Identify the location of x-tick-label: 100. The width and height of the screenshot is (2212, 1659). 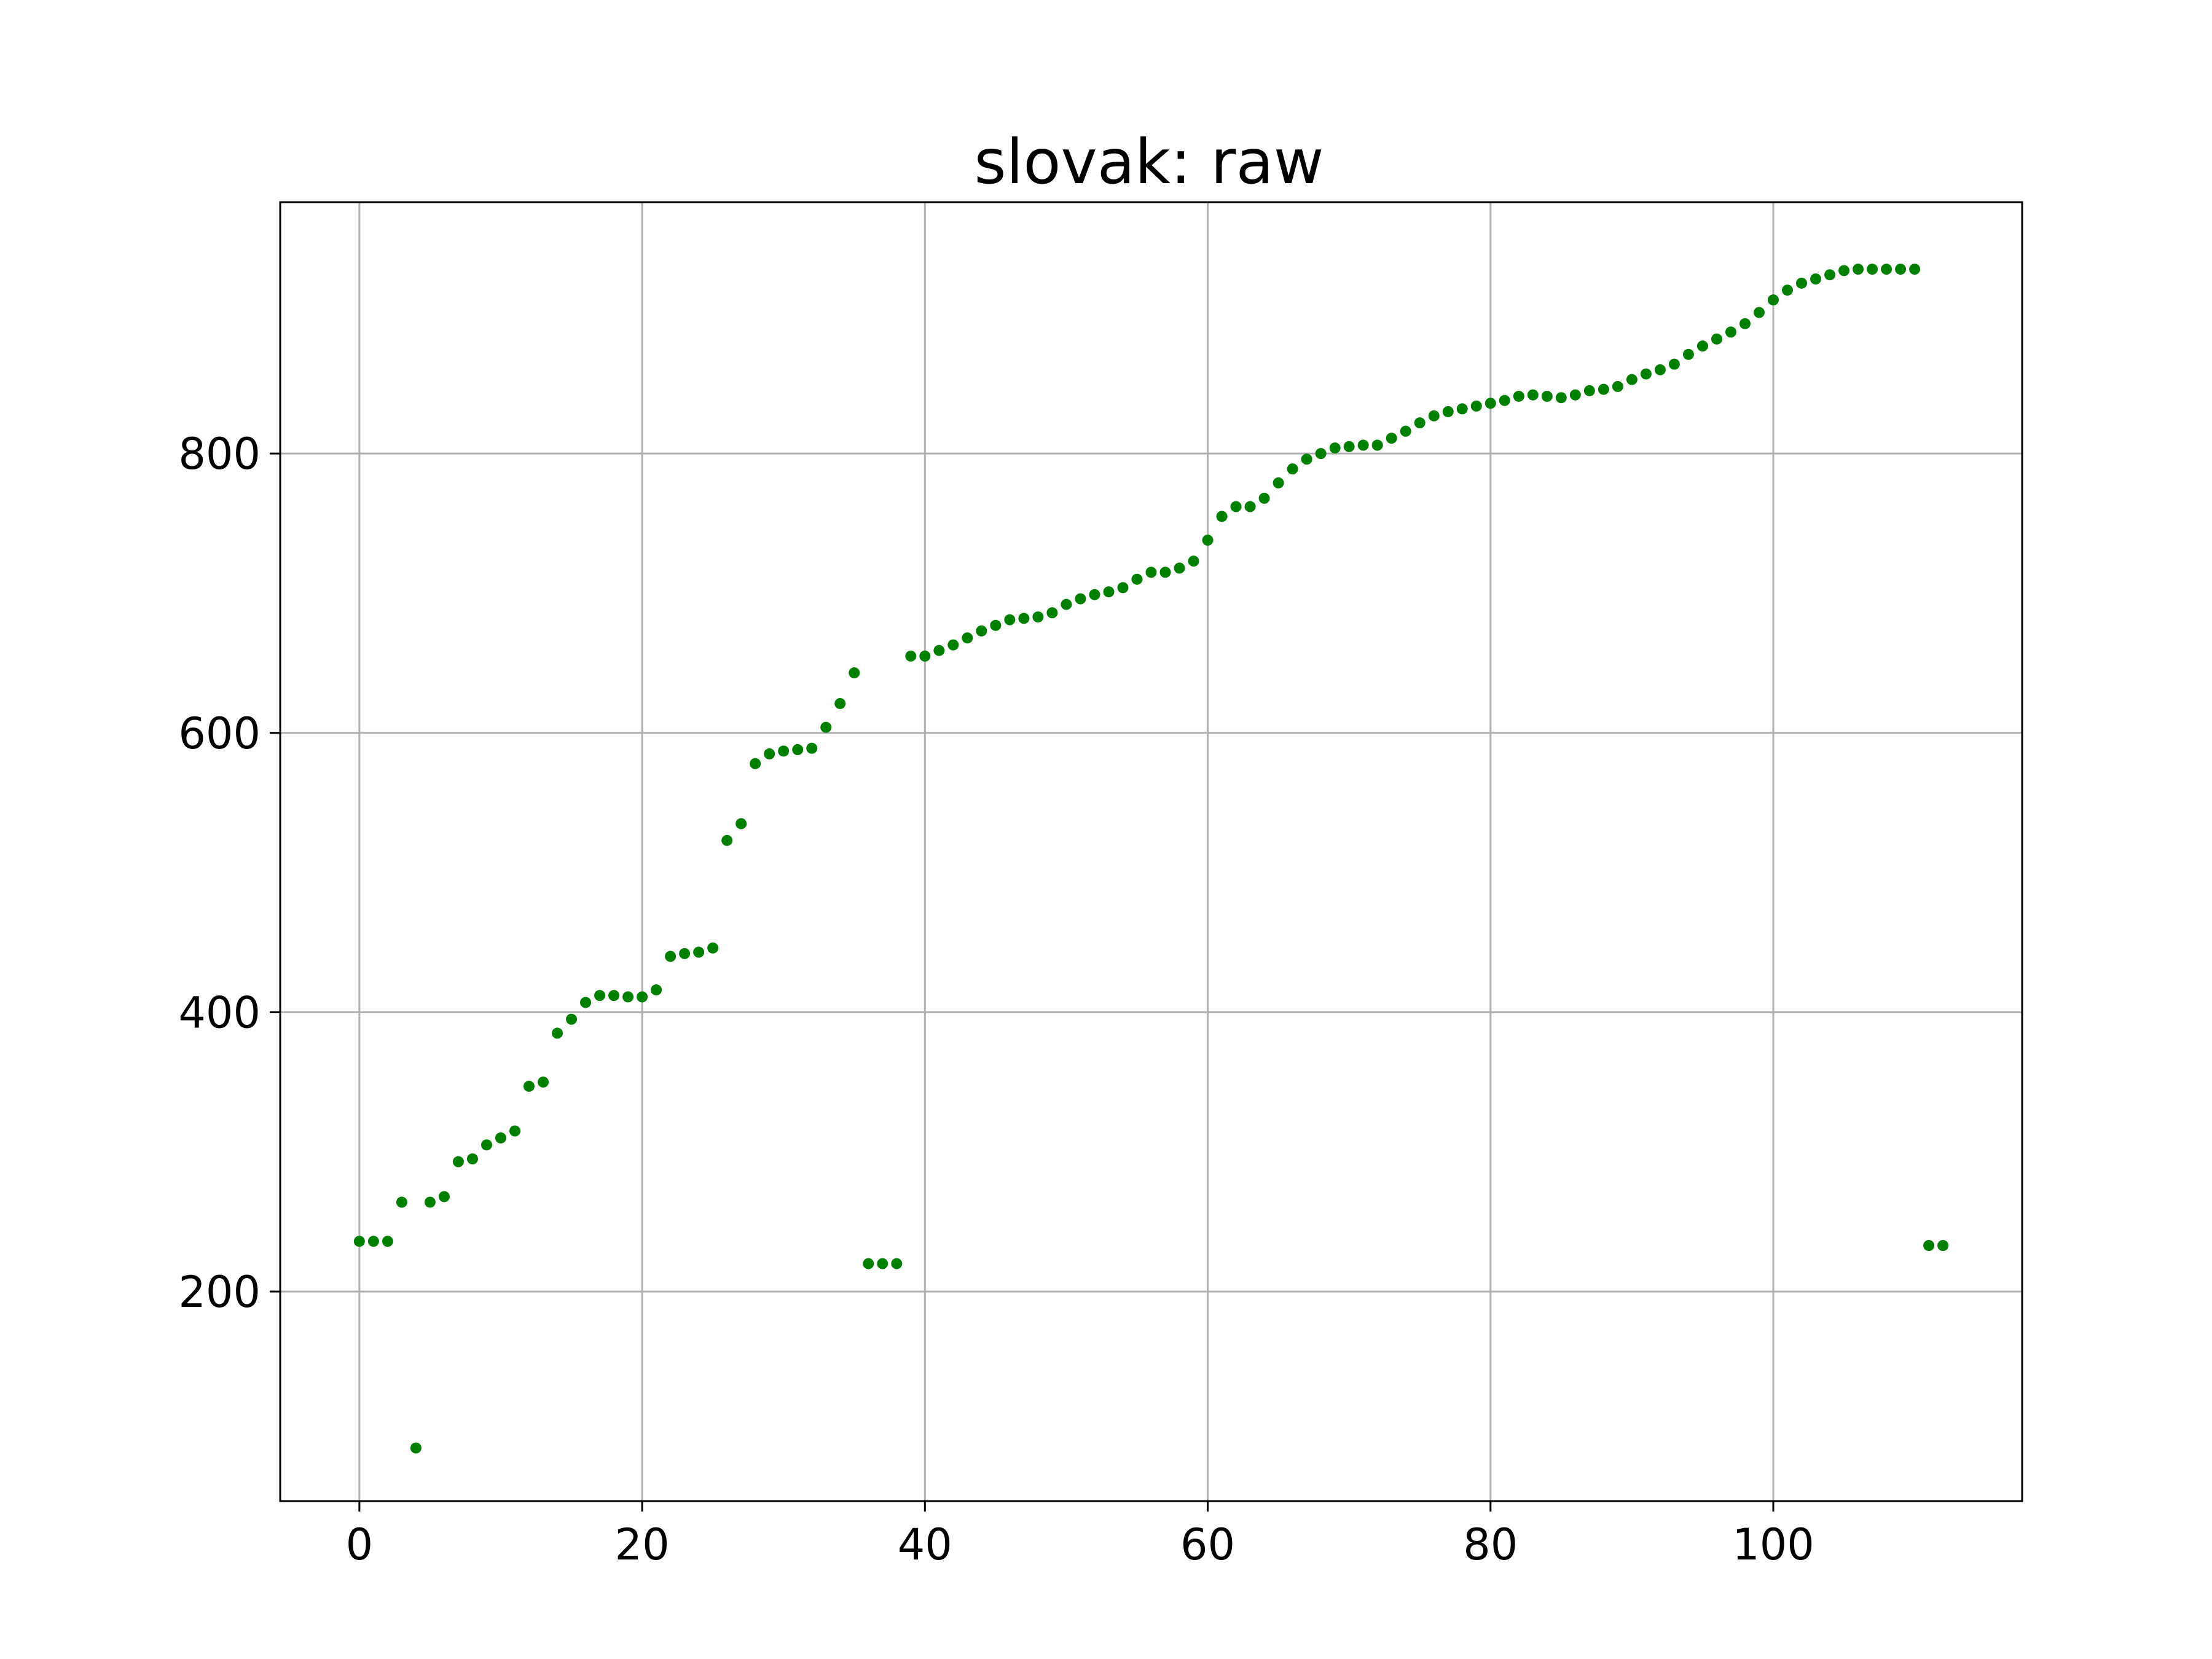
(1773, 1545).